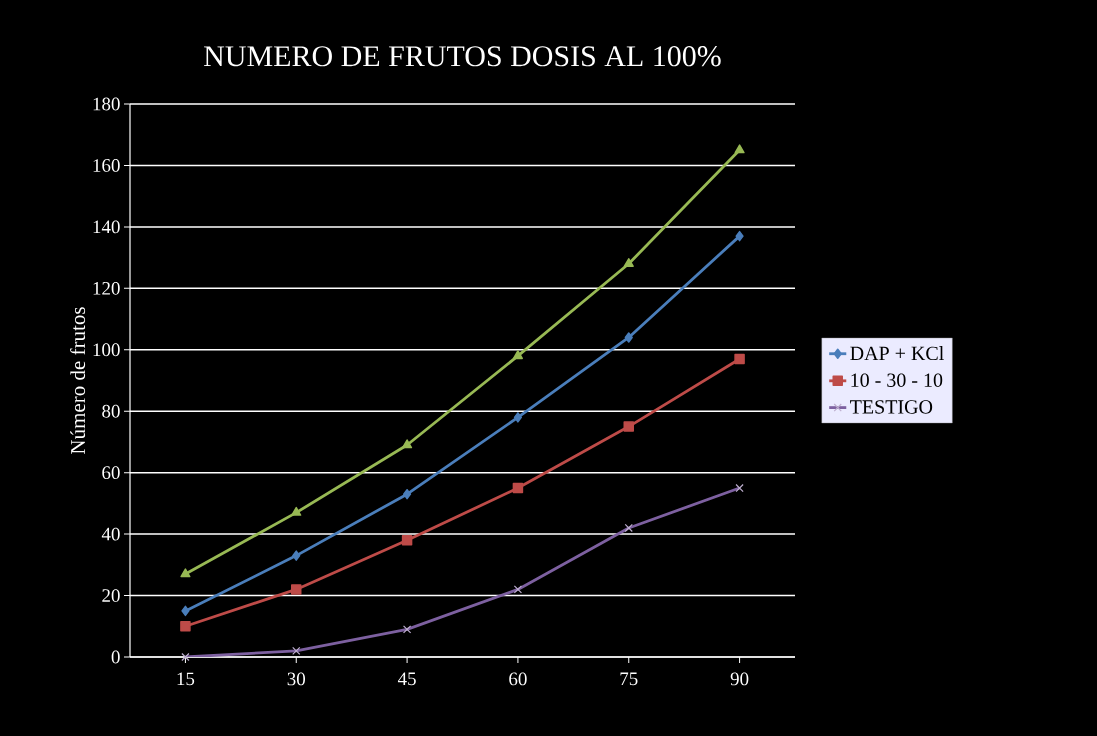  Describe the element at coordinates (629, 679) in the screenshot. I see `x-tick-label: 75` at that location.